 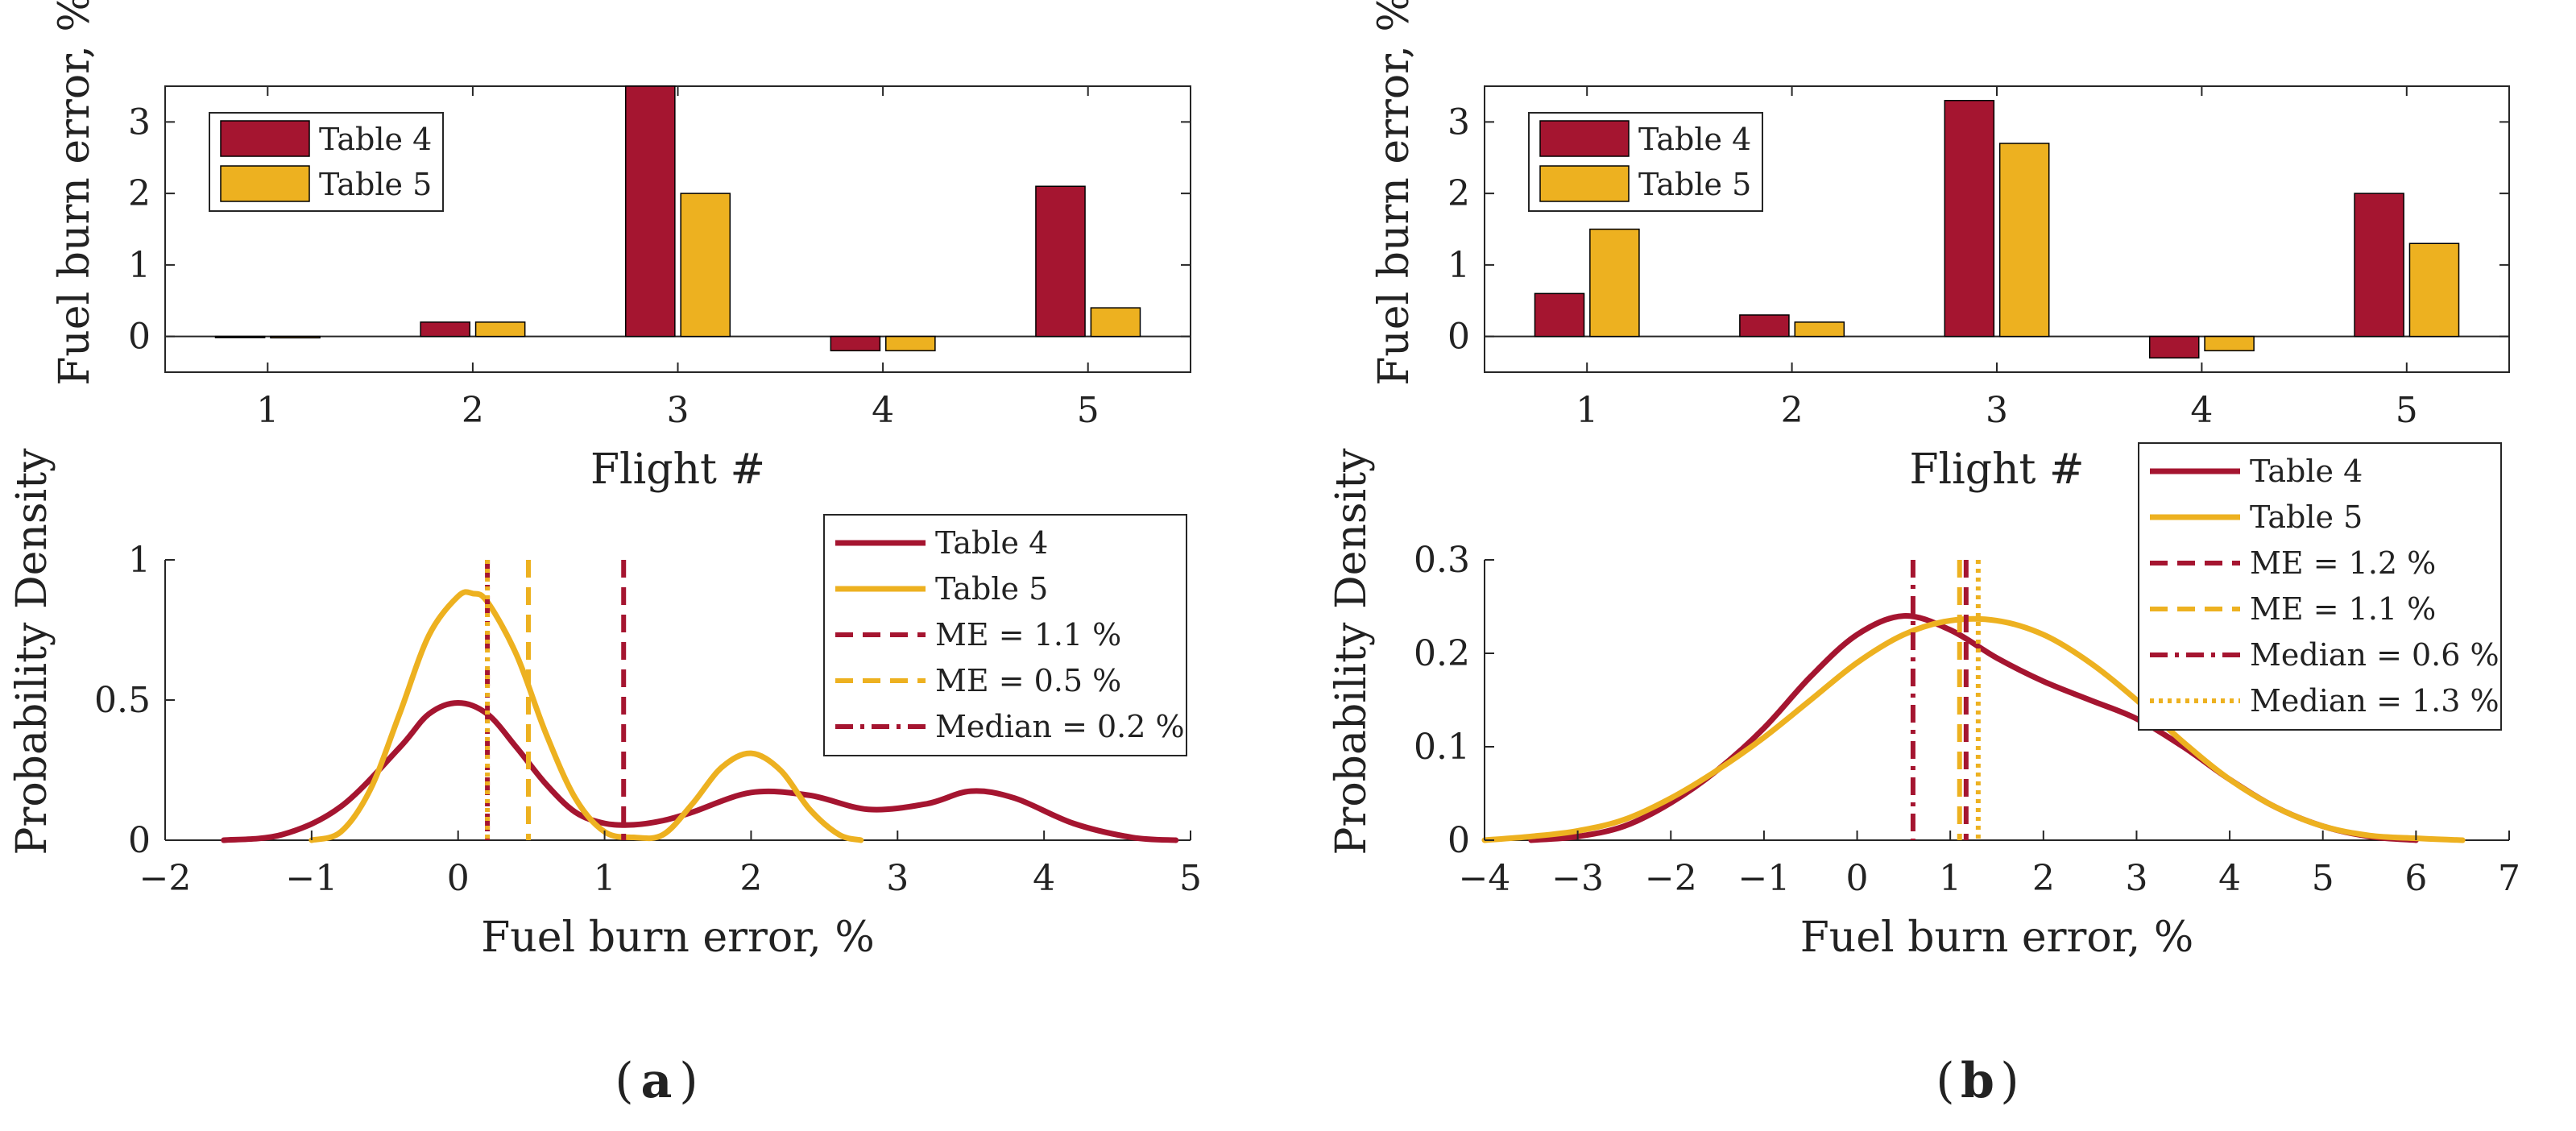 I want to click on x-tick-label: −3, so click(x=1577, y=879).